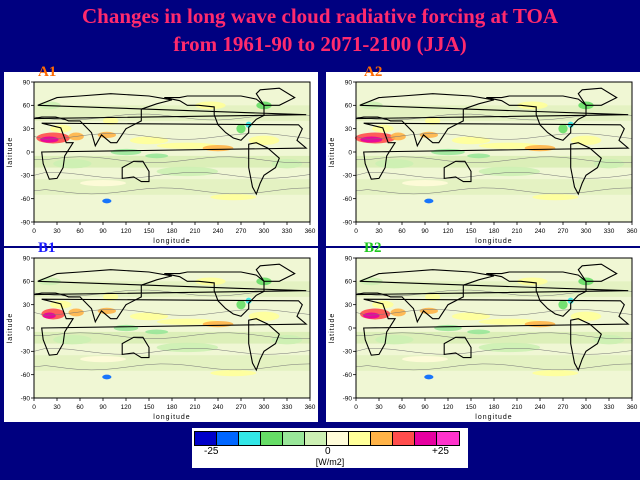 This screenshot has height=480, width=640. Describe the element at coordinates (471, 231) in the screenshot. I see `x-tick-label: 150` at that location.